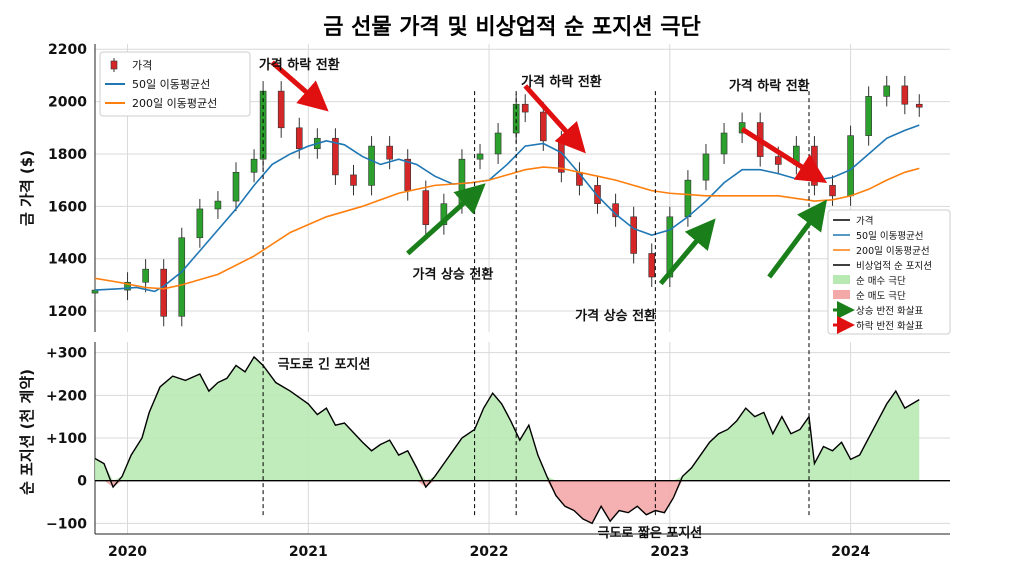  What do you see at coordinates (66, 524) in the screenshot?
I see `bottom-y-tick-label: −100` at bounding box center [66, 524].